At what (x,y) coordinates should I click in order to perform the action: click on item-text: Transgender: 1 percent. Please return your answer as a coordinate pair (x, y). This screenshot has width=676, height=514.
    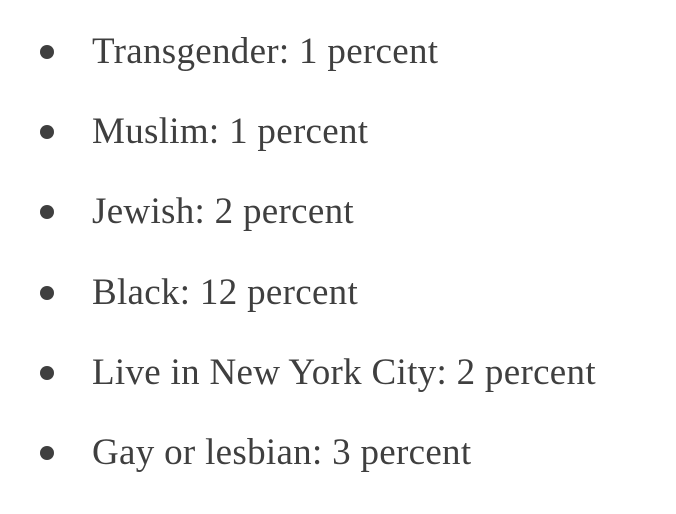
    Looking at the image, I should click on (265, 51).